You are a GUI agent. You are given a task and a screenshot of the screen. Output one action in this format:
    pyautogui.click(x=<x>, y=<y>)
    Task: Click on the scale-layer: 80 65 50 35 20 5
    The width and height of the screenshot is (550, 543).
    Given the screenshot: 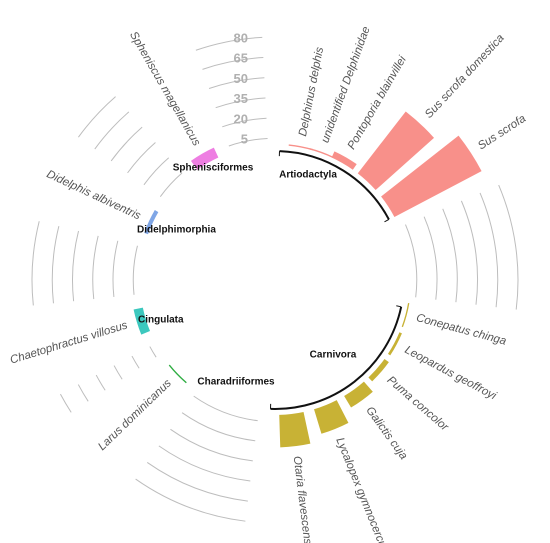 What is the action you would take?
    pyautogui.click(x=241, y=88)
    